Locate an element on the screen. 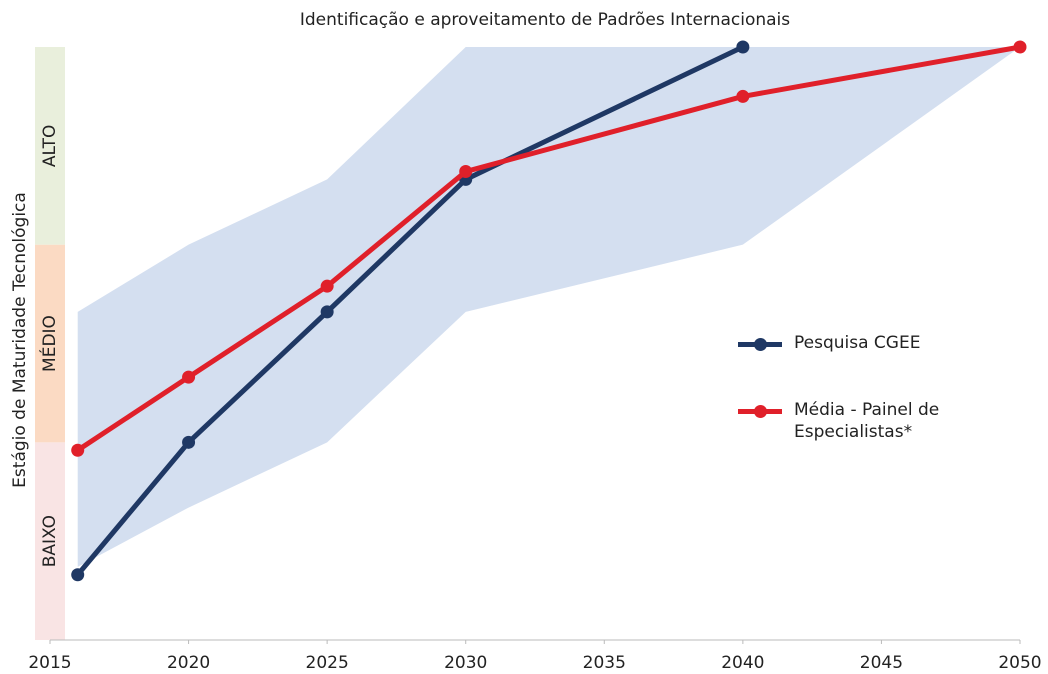 The width and height of the screenshot is (1048, 674). x-tick-label: 2015 is located at coordinates (49, 663).